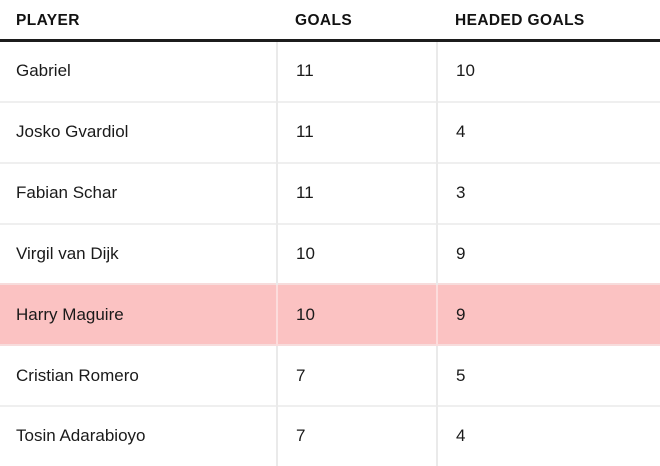  I want to click on table-header: PLAYER GOALS HEADED GOALS, so click(330, 21).